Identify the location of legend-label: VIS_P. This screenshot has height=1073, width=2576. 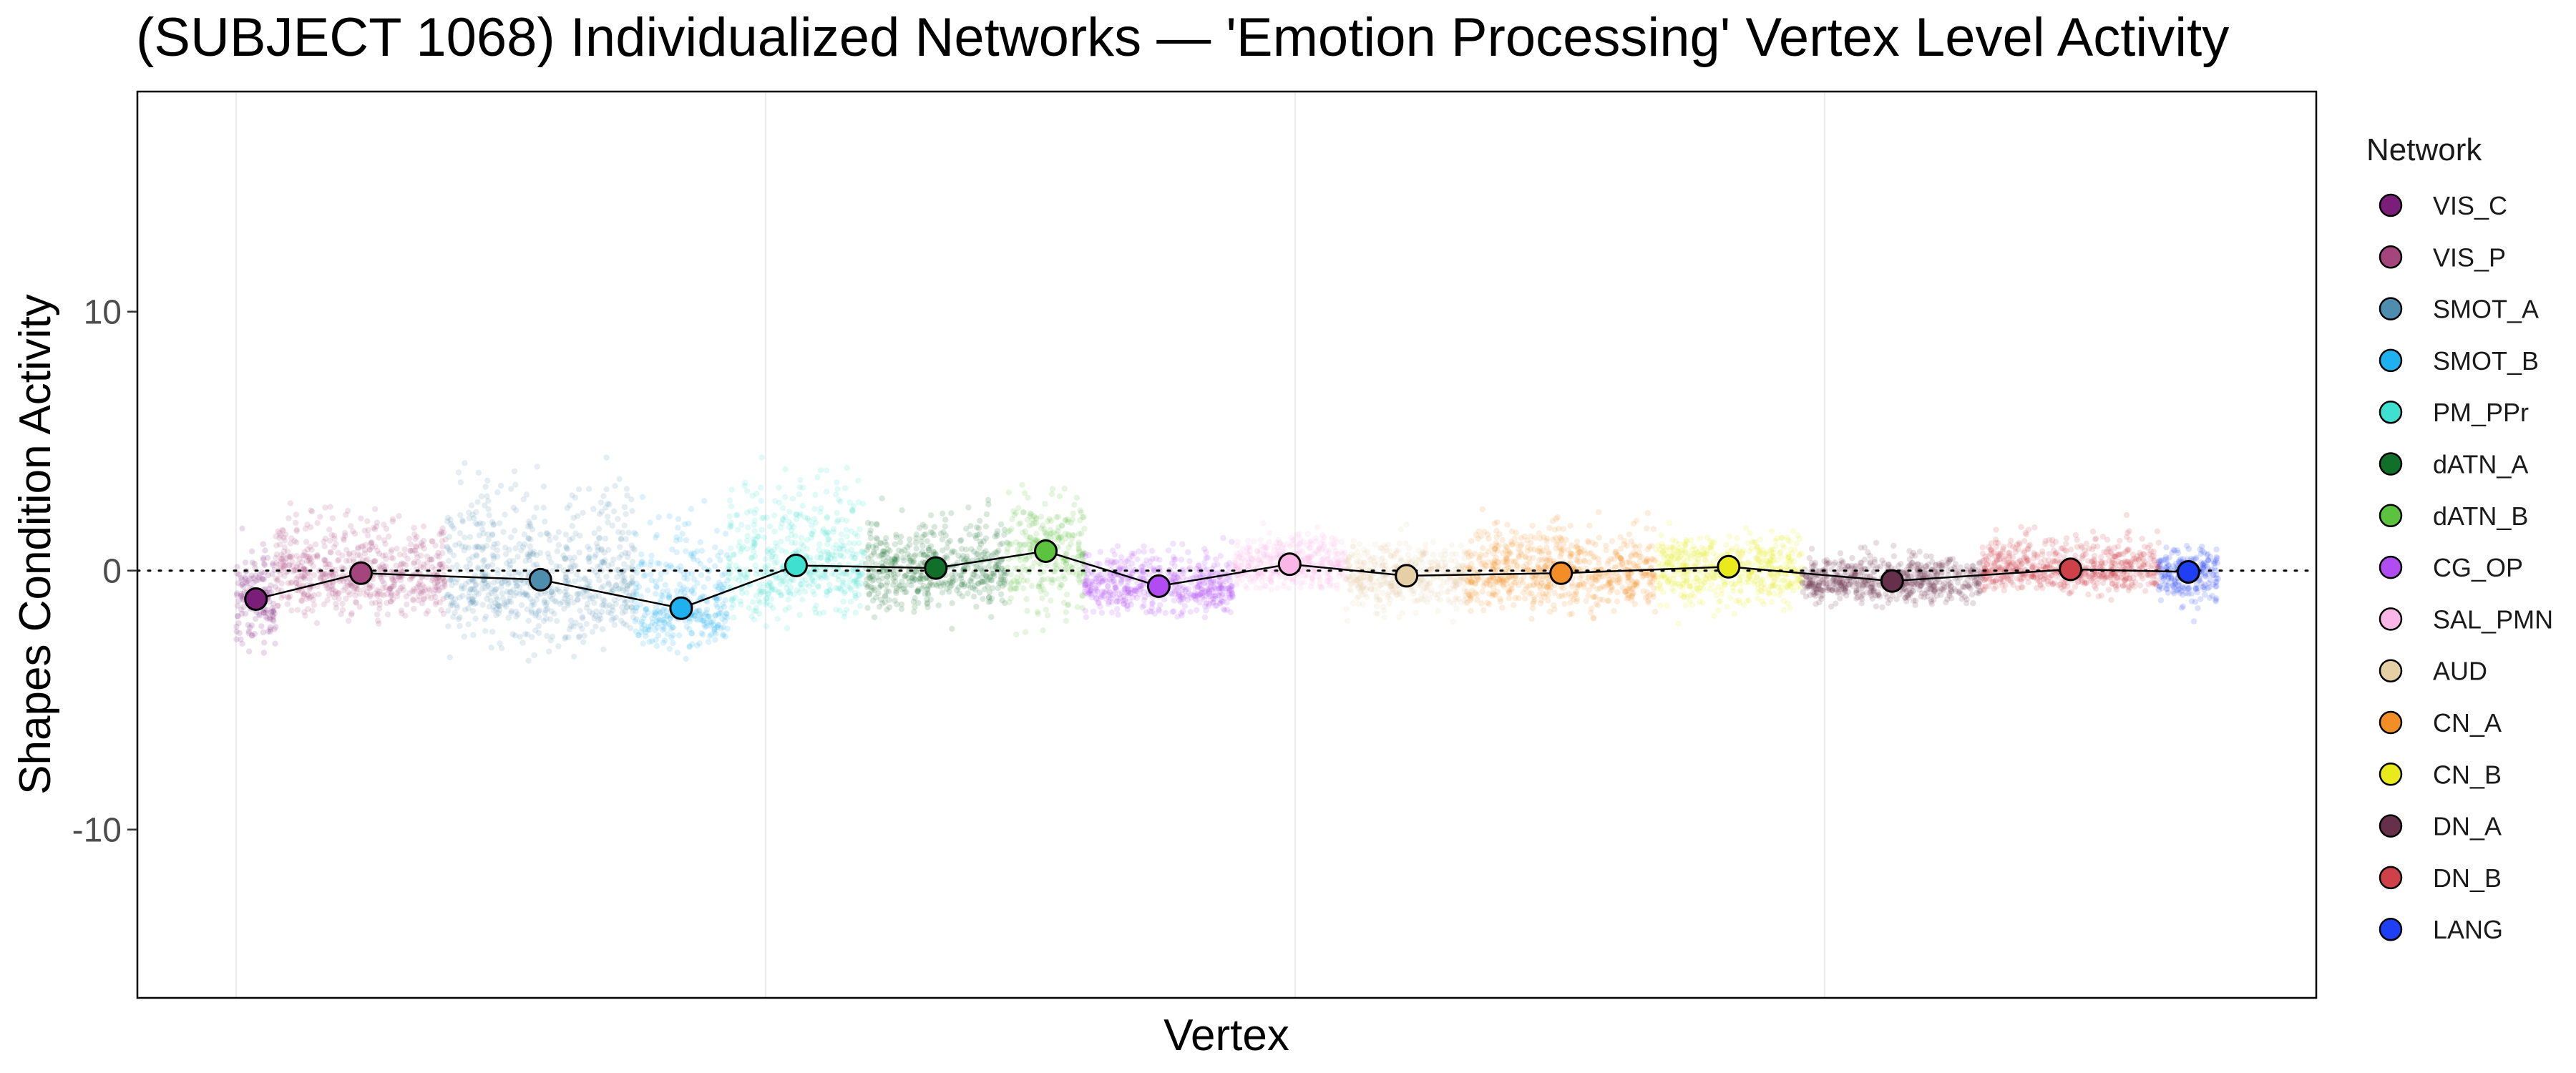
(2469, 257).